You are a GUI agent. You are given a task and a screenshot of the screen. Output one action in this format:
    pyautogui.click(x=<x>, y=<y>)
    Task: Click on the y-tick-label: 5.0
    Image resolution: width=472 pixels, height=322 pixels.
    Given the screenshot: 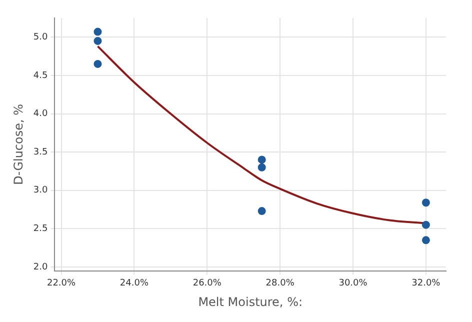 What is the action you would take?
    pyautogui.click(x=40, y=37)
    